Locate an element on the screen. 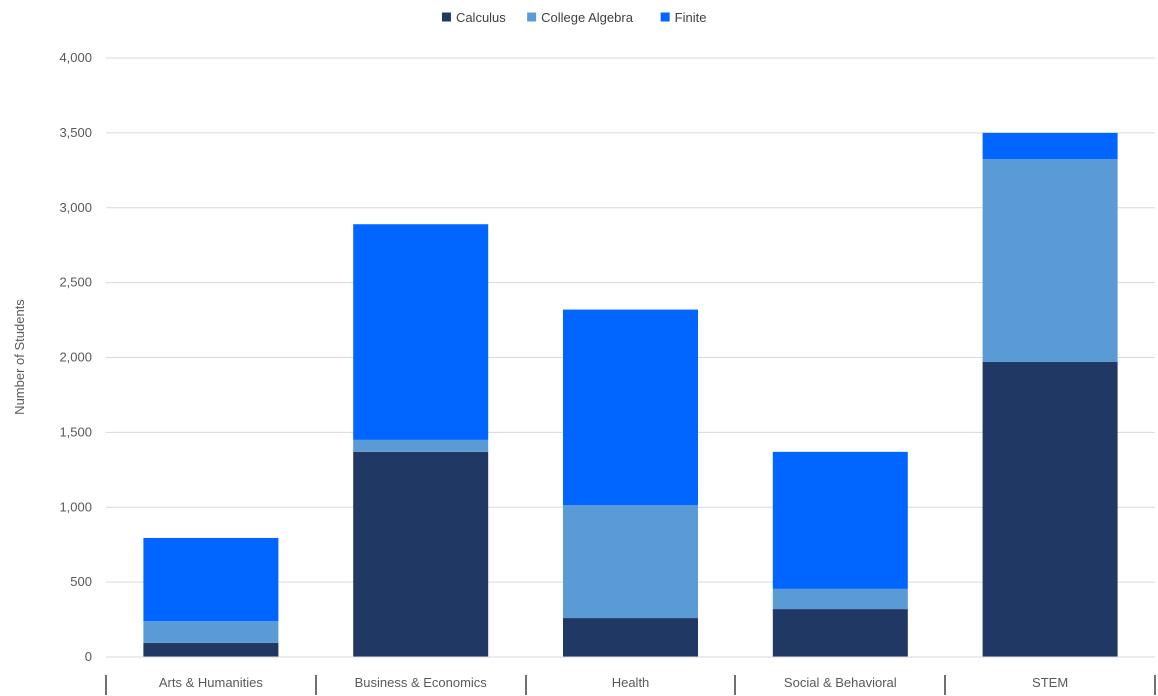 The height and width of the screenshot is (696, 1158). x-tick-label: Arts & Humanities is located at coordinates (211, 682).